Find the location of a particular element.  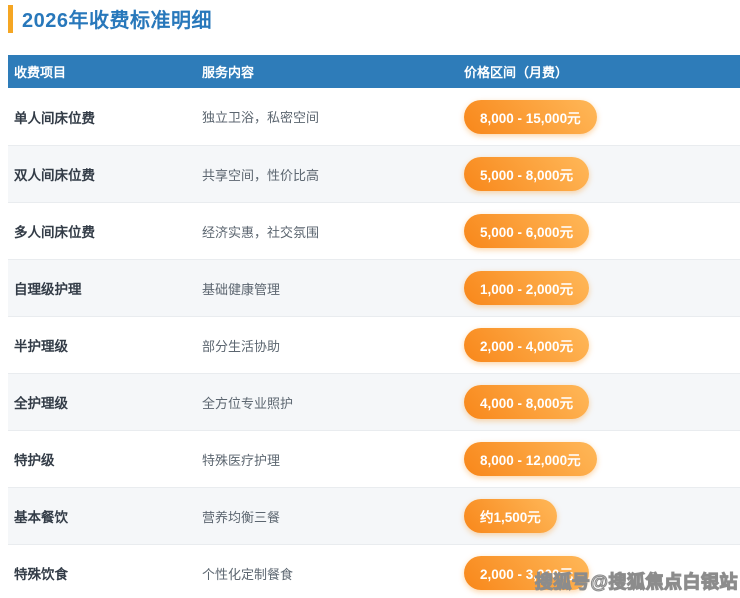

table-row: 特护级 特殊医疗护理 8,000 - 12,000元 is located at coordinates (374, 458).